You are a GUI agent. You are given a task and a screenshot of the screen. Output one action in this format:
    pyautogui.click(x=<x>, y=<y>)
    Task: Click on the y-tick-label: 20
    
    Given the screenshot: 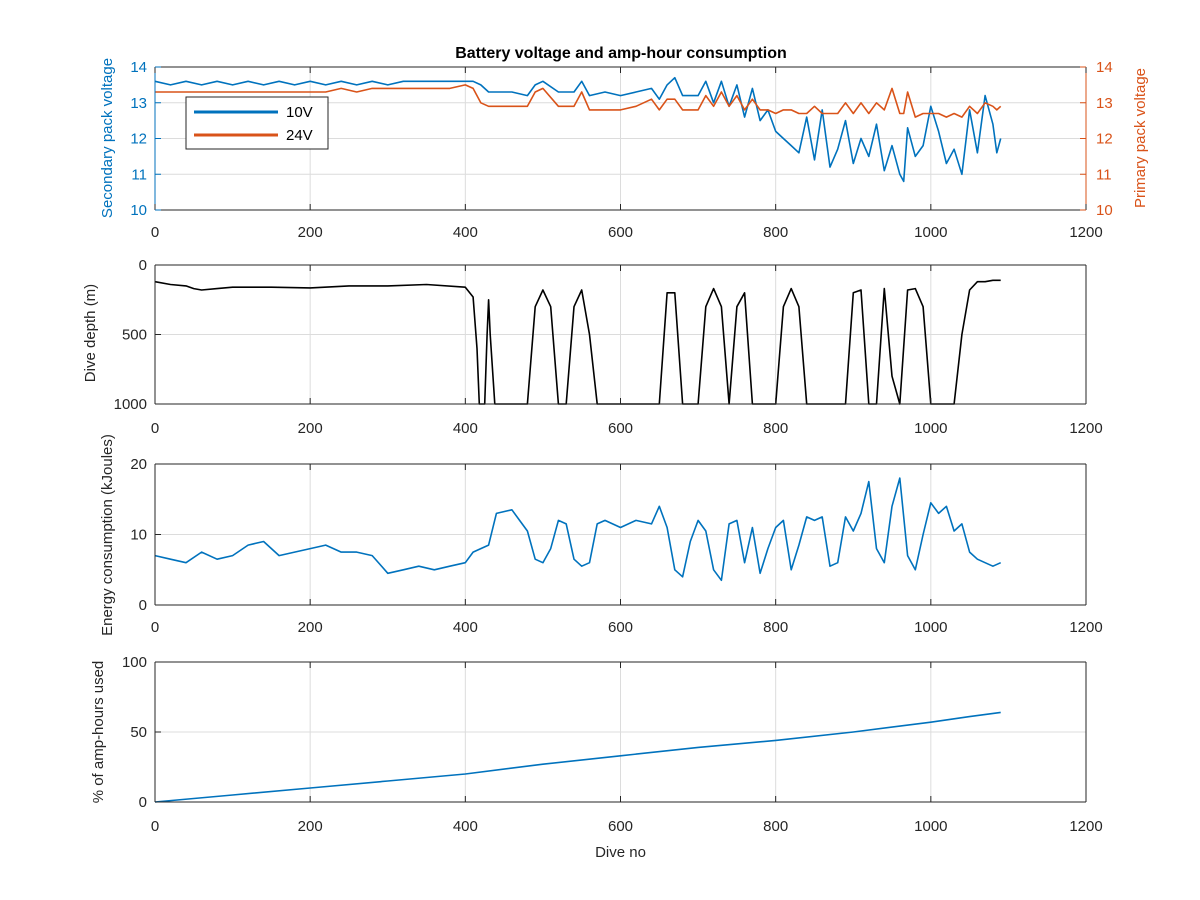 What is the action you would take?
    pyautogui.click(x=138, y=464)
    